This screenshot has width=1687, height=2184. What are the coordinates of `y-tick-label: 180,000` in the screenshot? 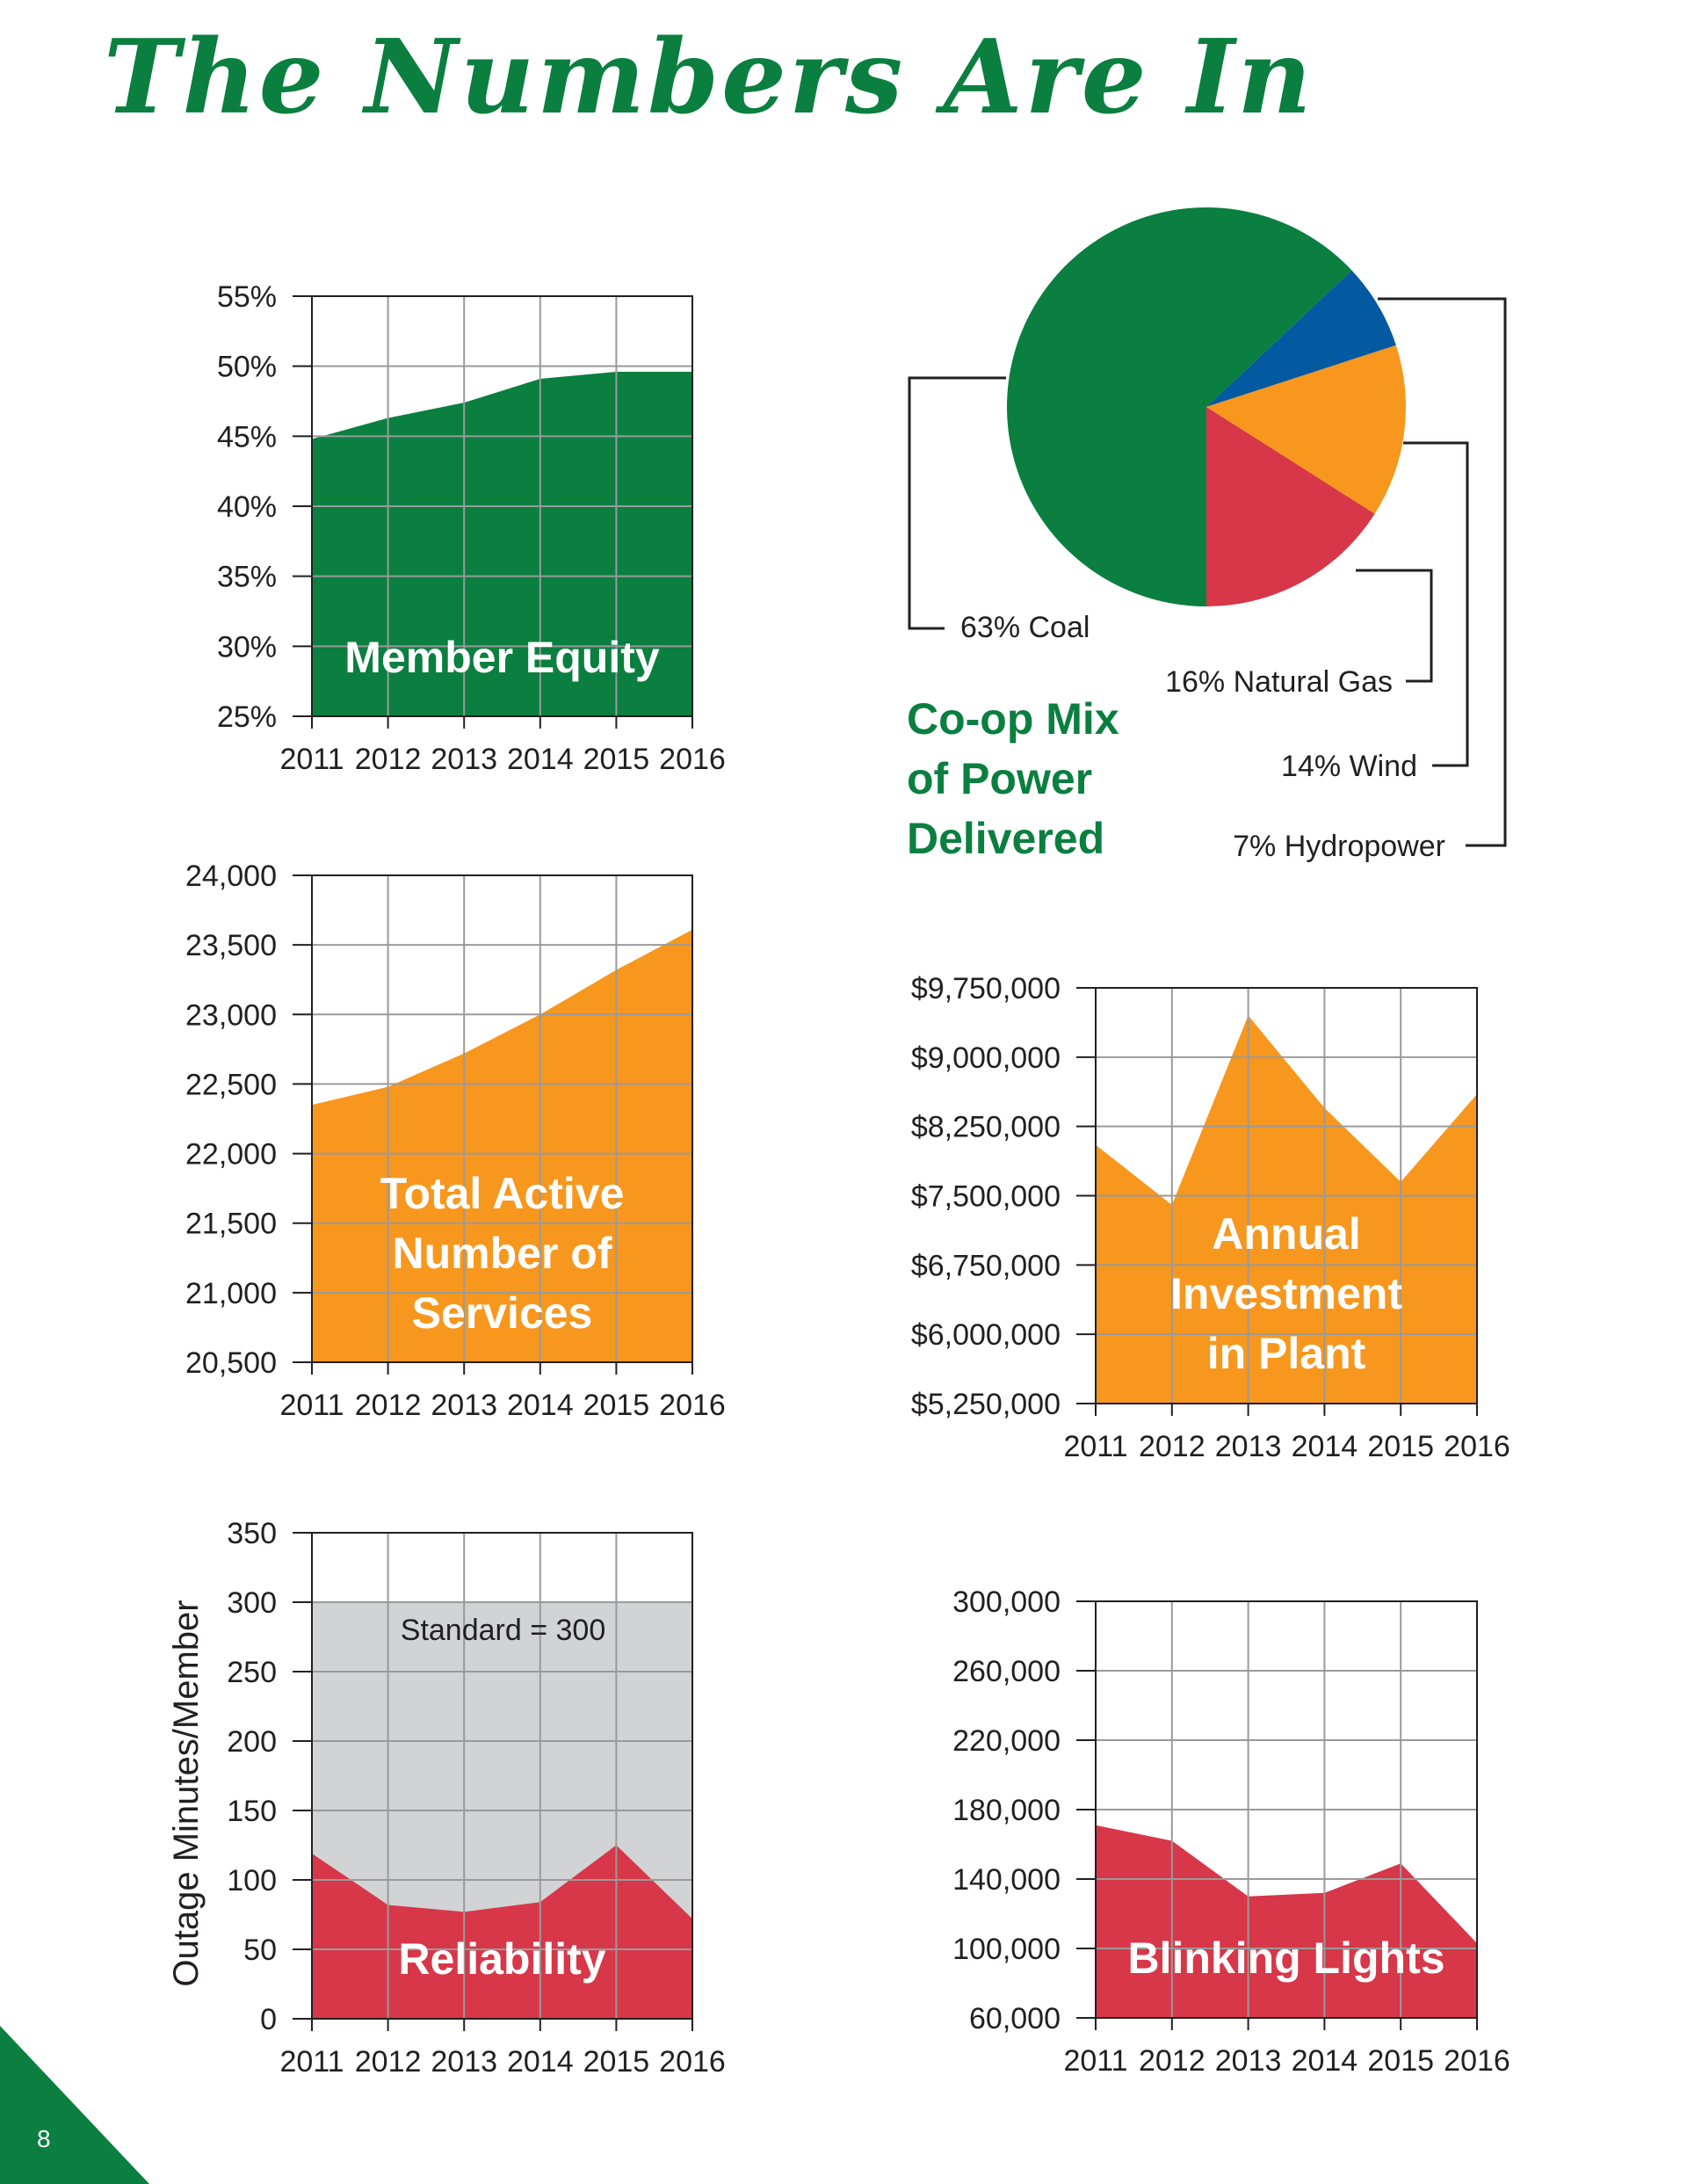 It's located at (1006, 1811).